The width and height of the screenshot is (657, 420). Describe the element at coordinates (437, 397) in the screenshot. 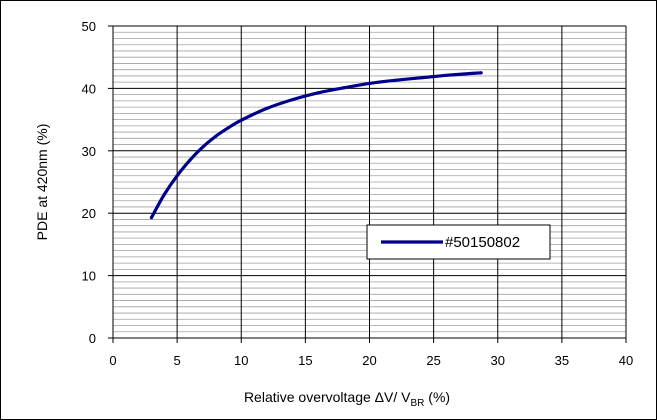

I see `x-axis-title-suffix: (%)` at that location.